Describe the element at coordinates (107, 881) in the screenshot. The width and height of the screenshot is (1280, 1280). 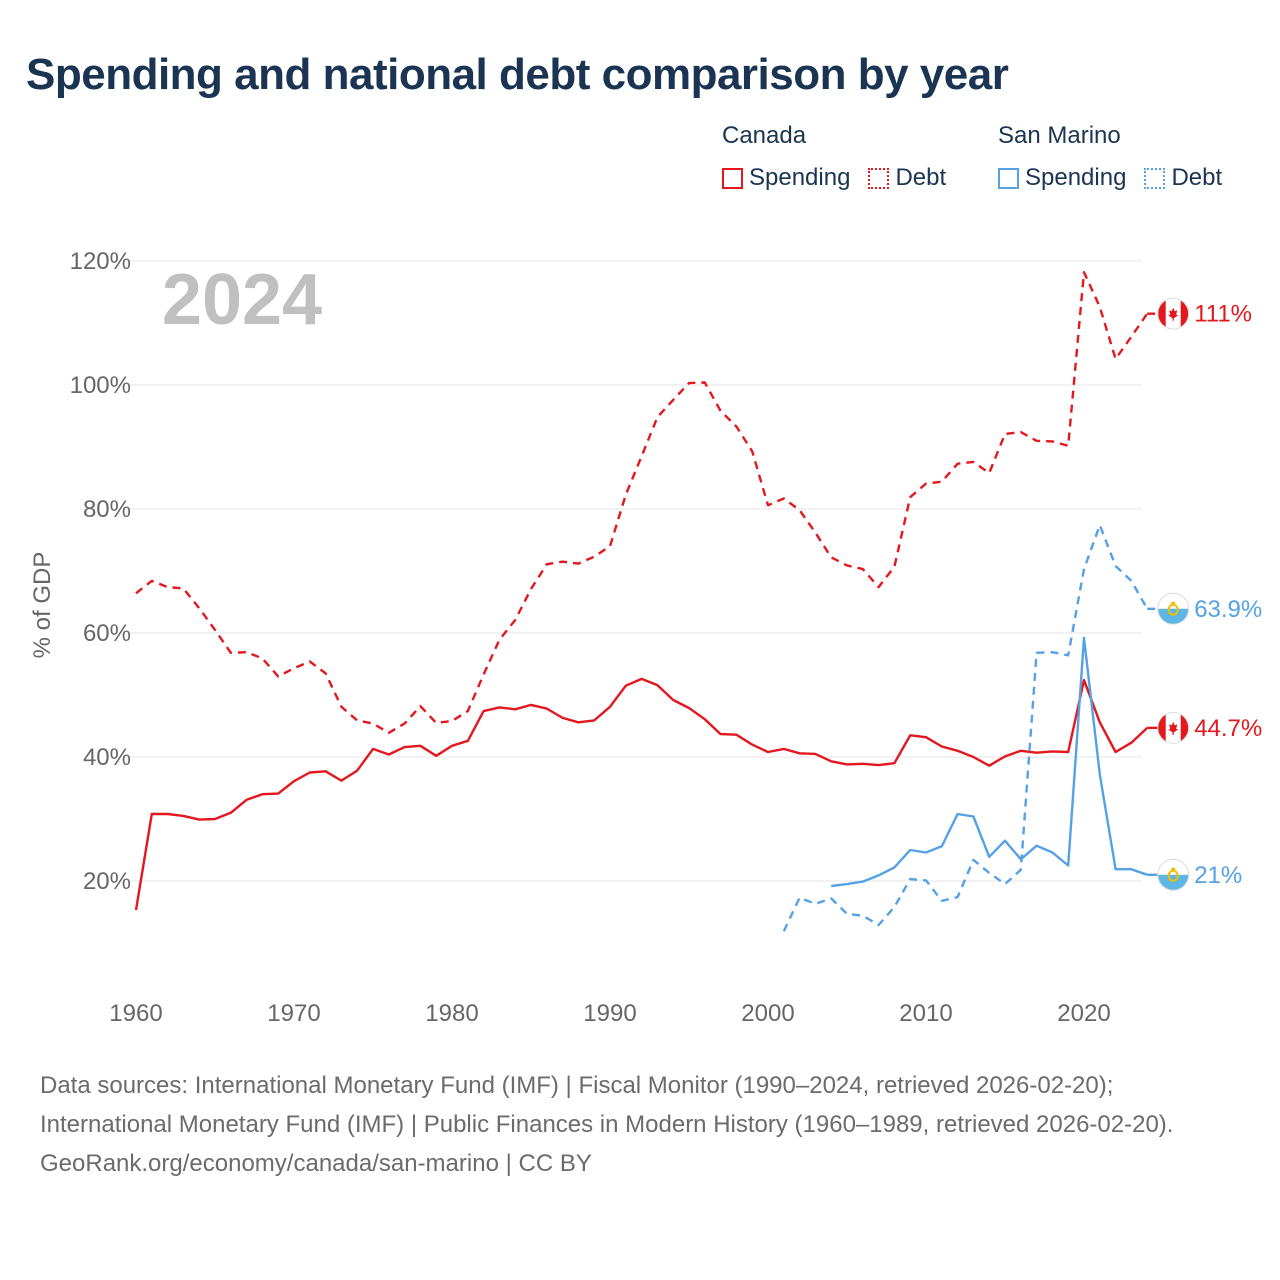
I see `y-tick-label: 20%` at that location.